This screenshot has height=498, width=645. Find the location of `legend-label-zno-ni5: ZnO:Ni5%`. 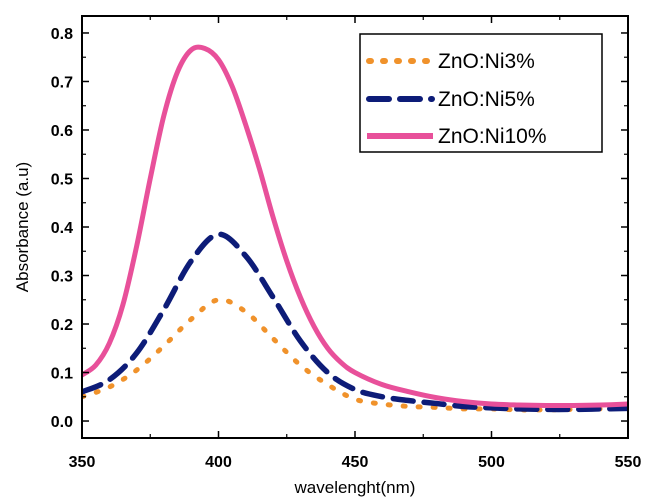

legend-label-zno-ni5: ZnO:Ni5% is located at coordinates (486, 99).